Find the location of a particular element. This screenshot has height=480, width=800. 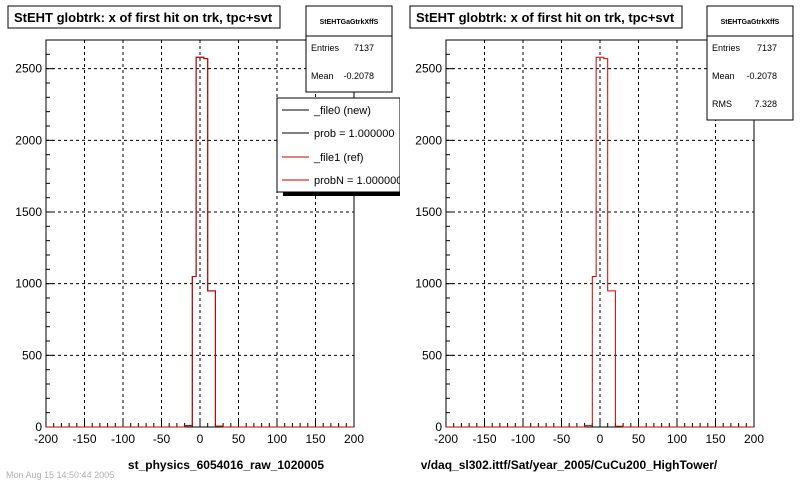

left-stats-mean-value: -0.2078 is located at coordinates (358, 76).